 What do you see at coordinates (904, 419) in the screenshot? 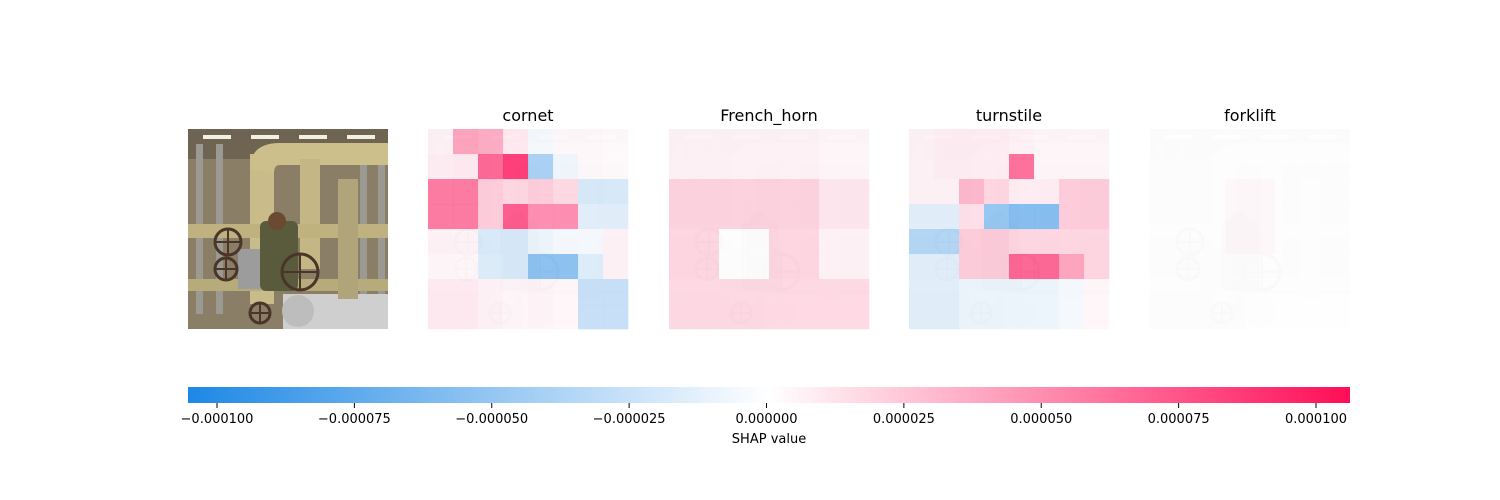
I see `colorbar-tick-label: 0.000025` at bounding box center [904, 419].